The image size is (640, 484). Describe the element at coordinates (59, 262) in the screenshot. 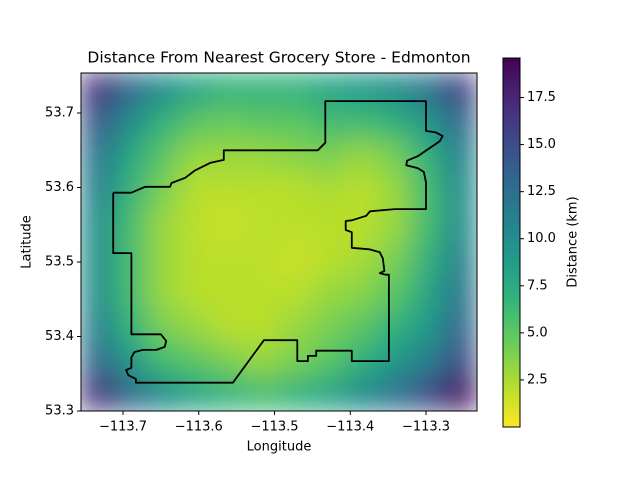

I see `y-tick-label: 53.5` at that location.